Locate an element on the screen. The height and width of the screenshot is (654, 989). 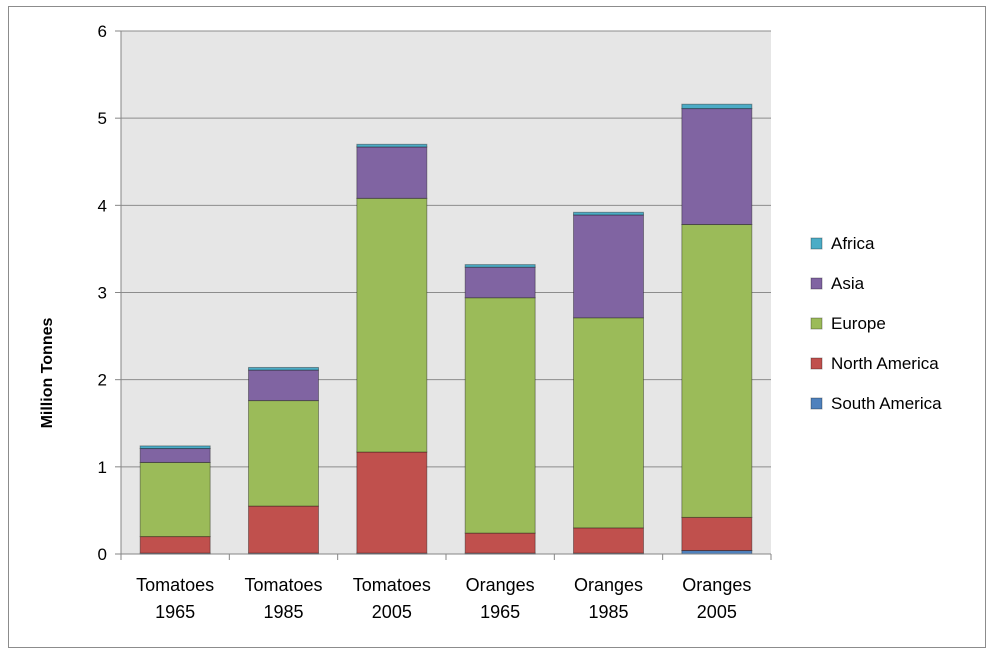
y-tick-label: 4 is located at coordinates (102, 205).